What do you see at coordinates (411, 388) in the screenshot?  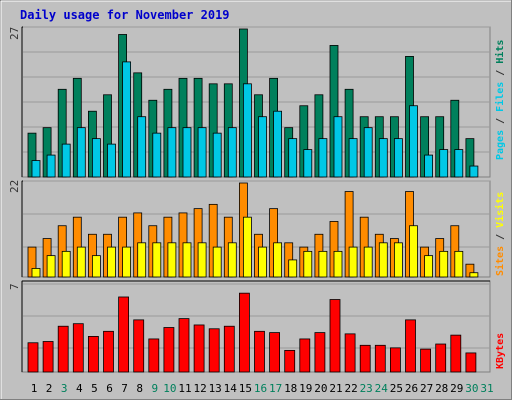 I see `x-tick-label-26: 26` at bounding box center [411, 388].